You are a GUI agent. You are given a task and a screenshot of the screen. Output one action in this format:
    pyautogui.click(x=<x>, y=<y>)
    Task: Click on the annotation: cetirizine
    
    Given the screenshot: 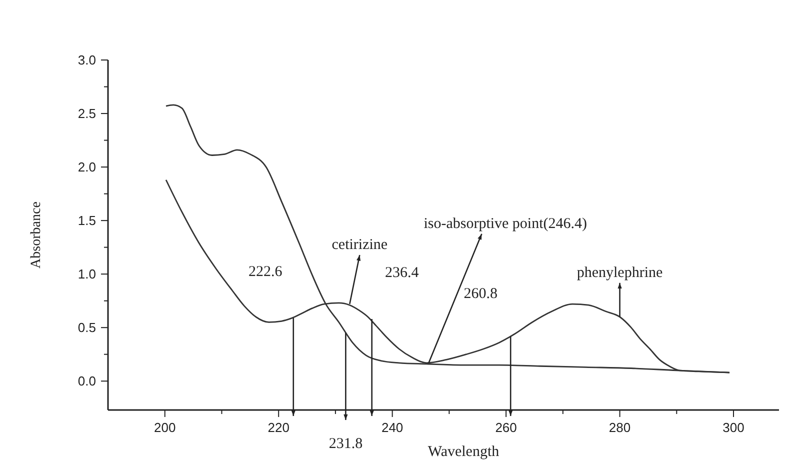 What is the action you would take?
    pyautogui.click(x=360, y=245)
    